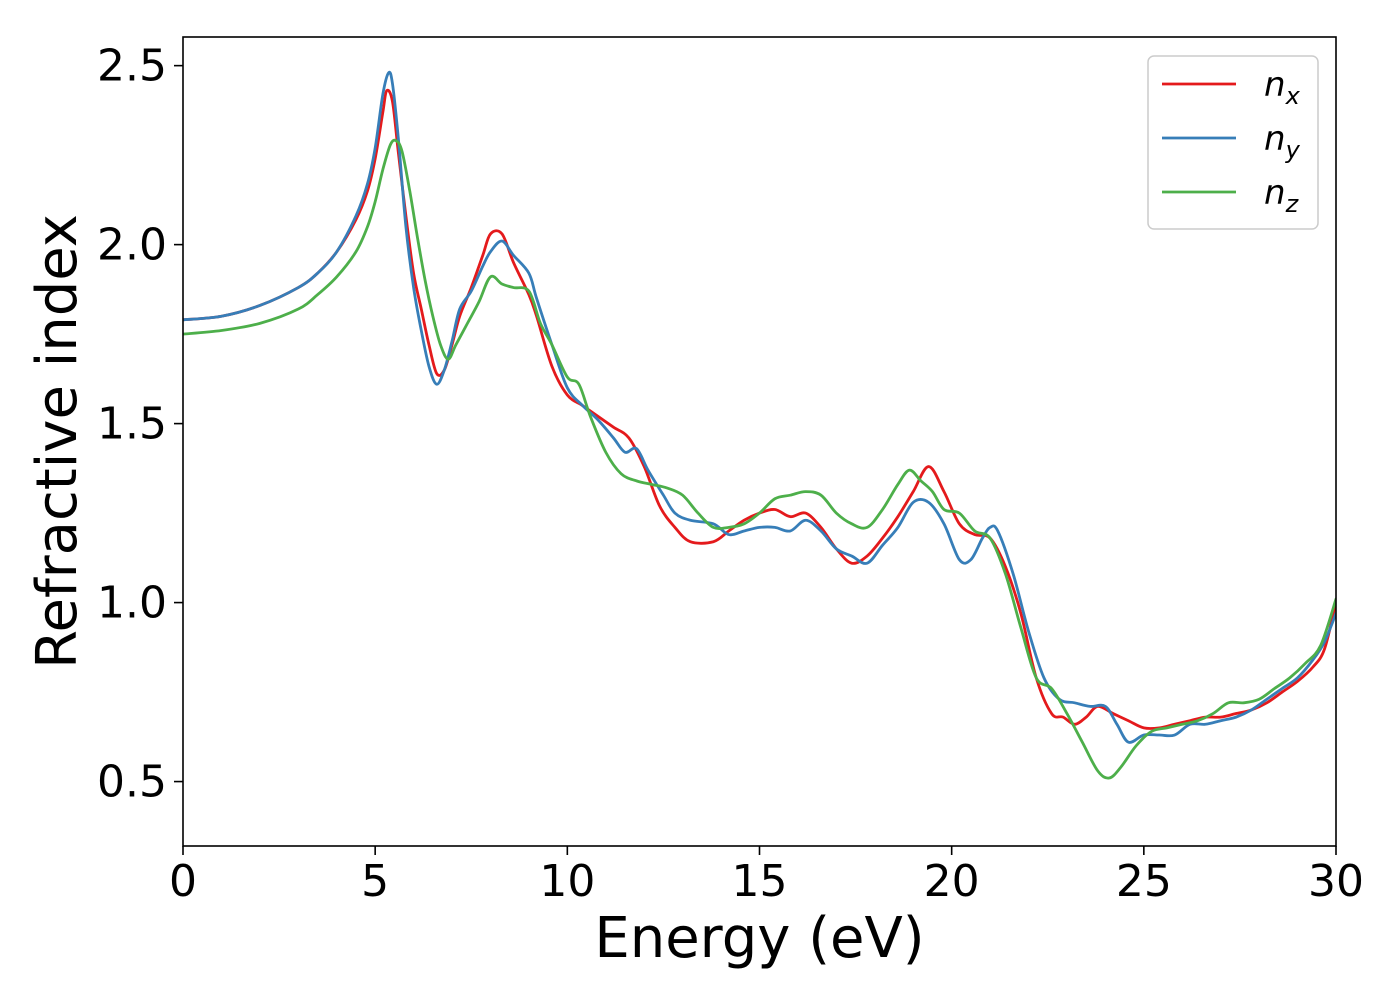 This screenshot has width=1400, height=1000. Describe the element at coordinates (57, 441) in the screenshot. I see `y-axis-title: Refractive index` at that location.